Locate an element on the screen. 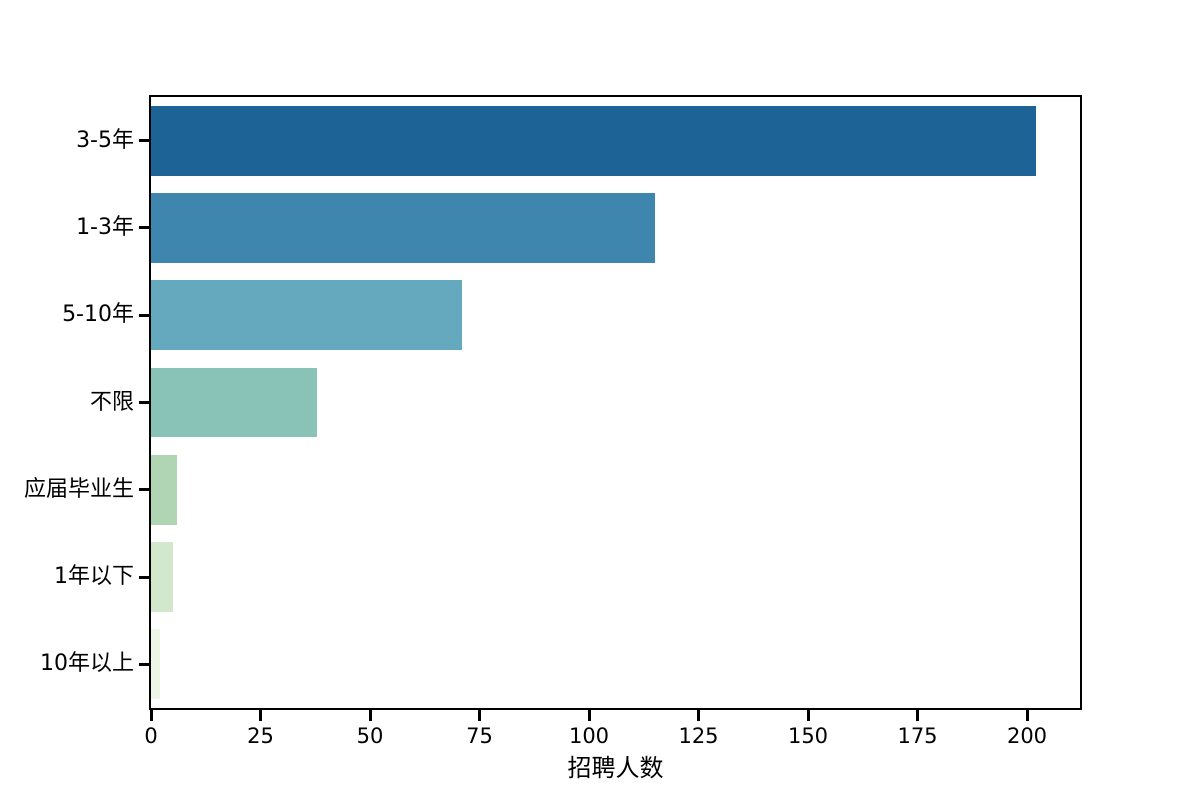 The height and width of the screenshot is (800, 1200). x-tick-label: 25 is located at coordinates (260, 736).